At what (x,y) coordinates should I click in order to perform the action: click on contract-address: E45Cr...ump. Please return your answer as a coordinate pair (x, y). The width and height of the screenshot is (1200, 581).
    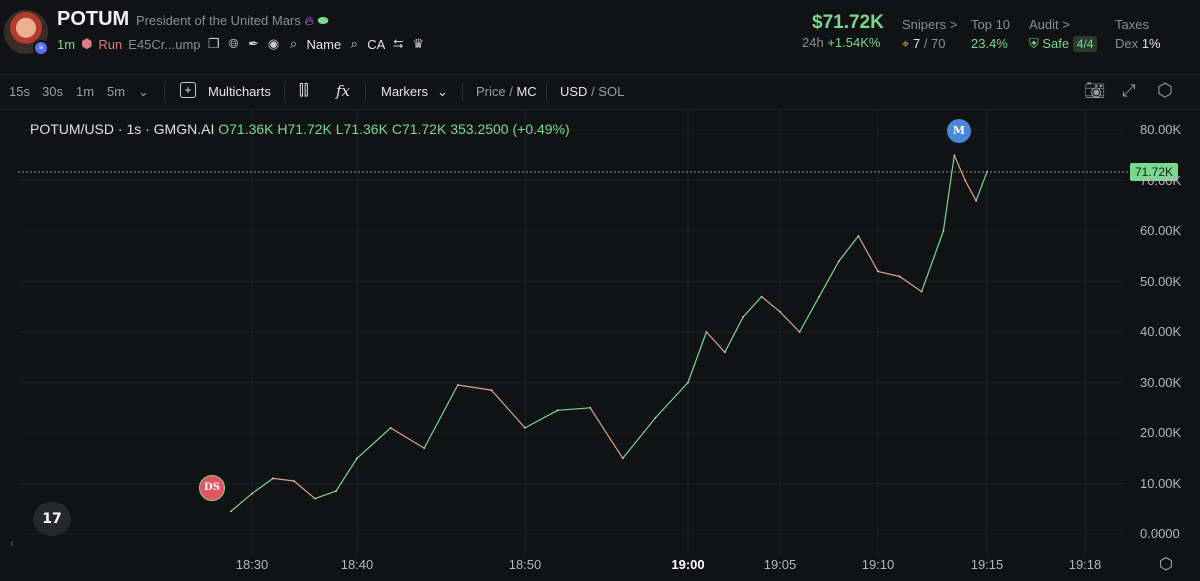
    Looking at the image, I should click on (164, 44).